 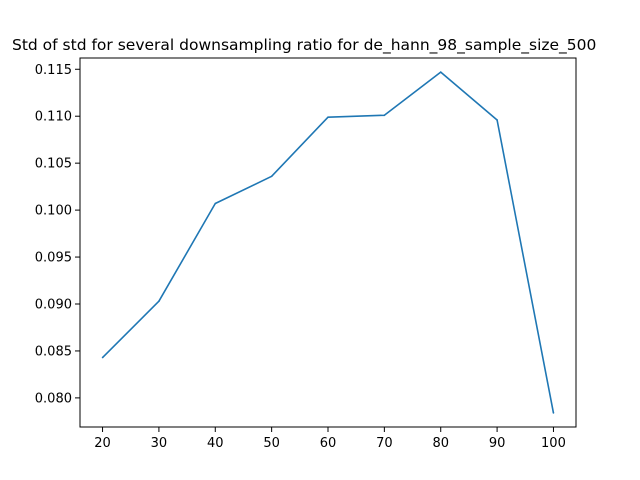 I want to click on x-tick-label: 100, so click(x=553, y=443).